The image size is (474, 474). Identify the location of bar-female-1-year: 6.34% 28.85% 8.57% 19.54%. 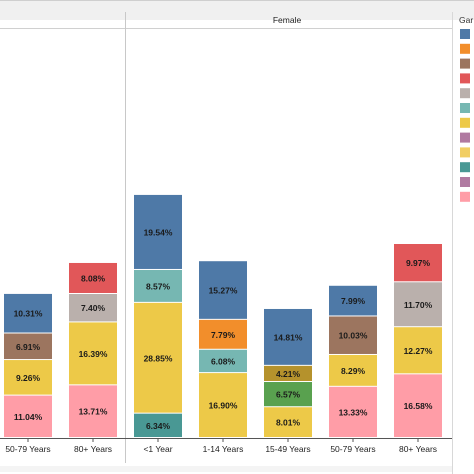
(158, 315).